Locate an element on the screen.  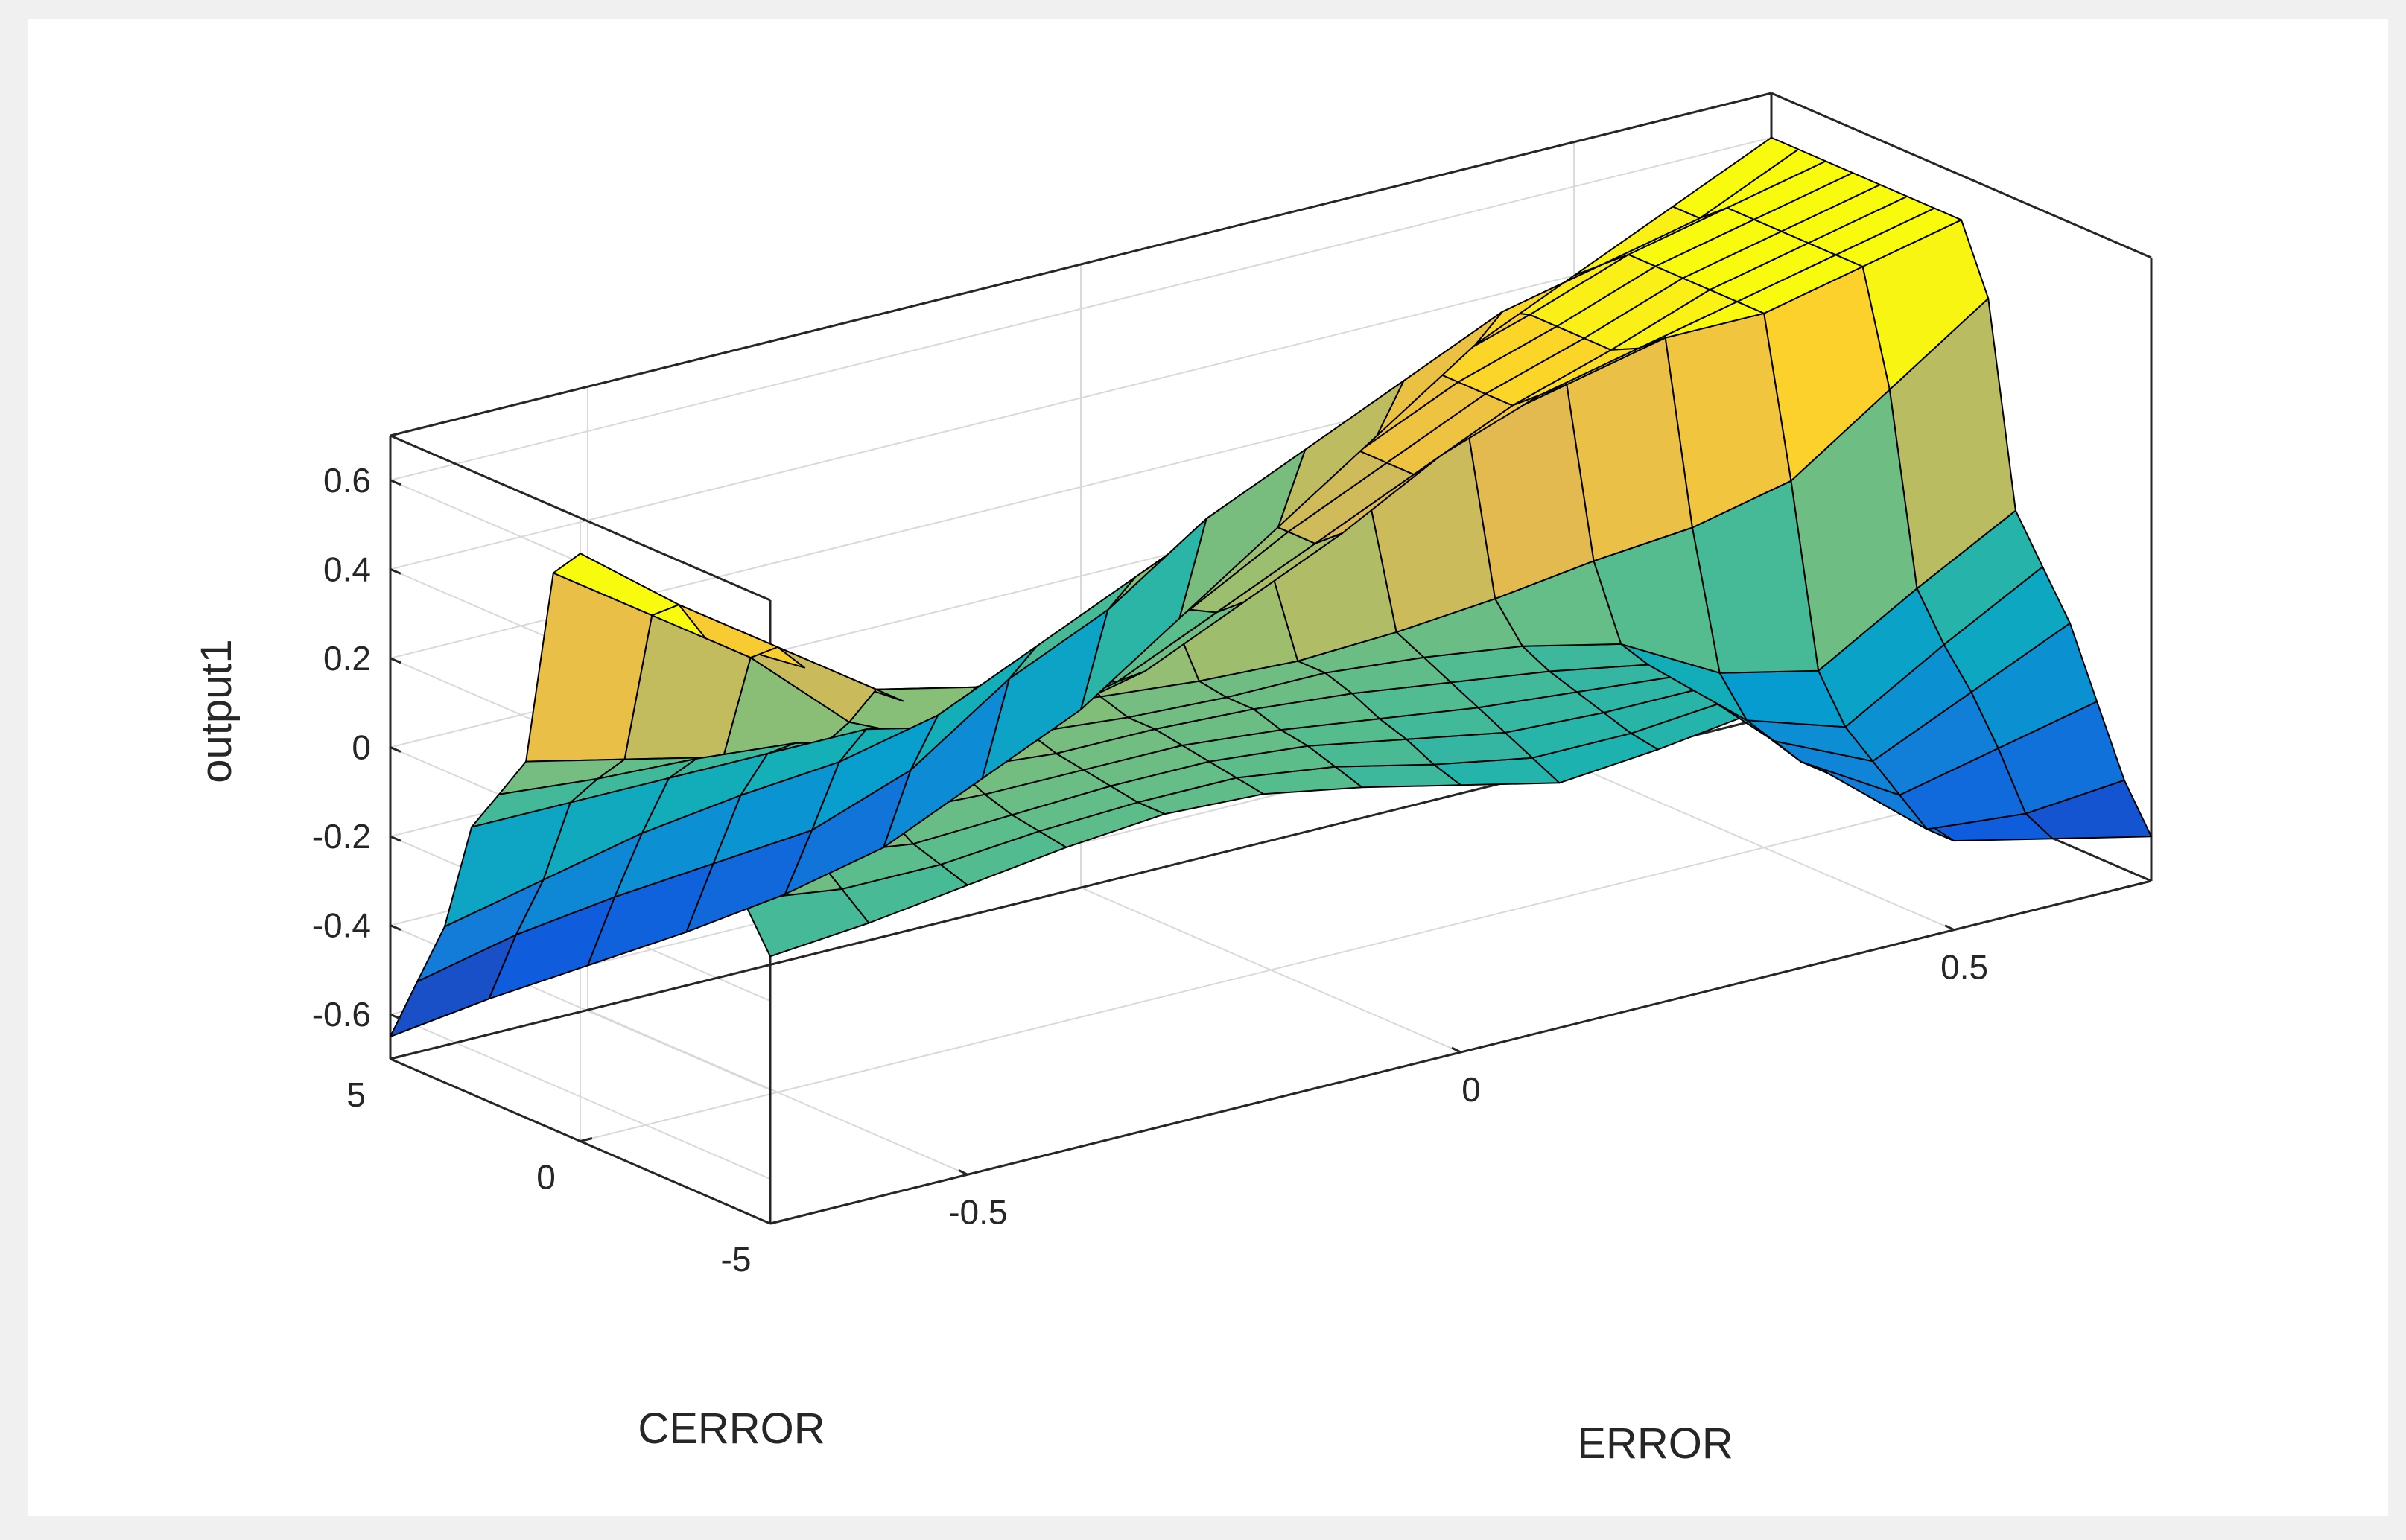
z-axis-label: output1 is located at coordinates (217, 711).